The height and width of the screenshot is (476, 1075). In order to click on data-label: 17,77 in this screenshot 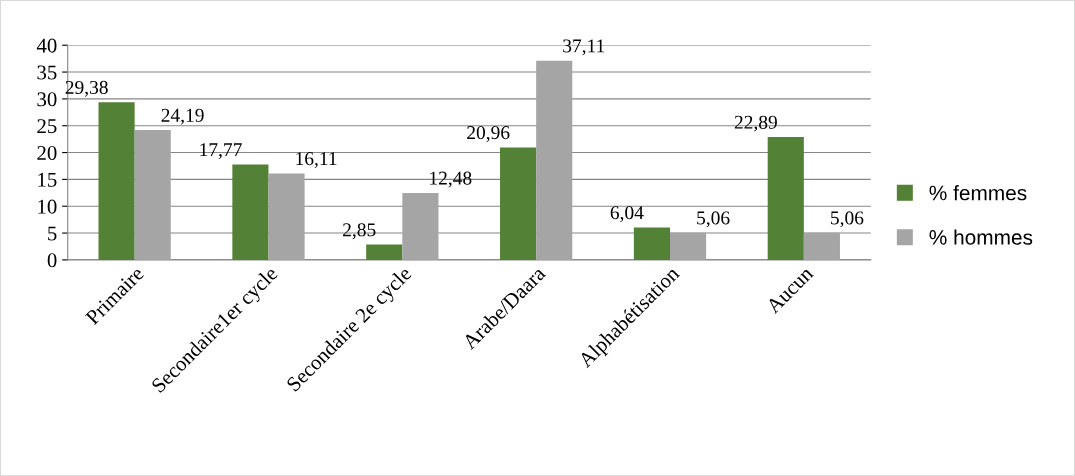, I will do `click(221, 151)`.